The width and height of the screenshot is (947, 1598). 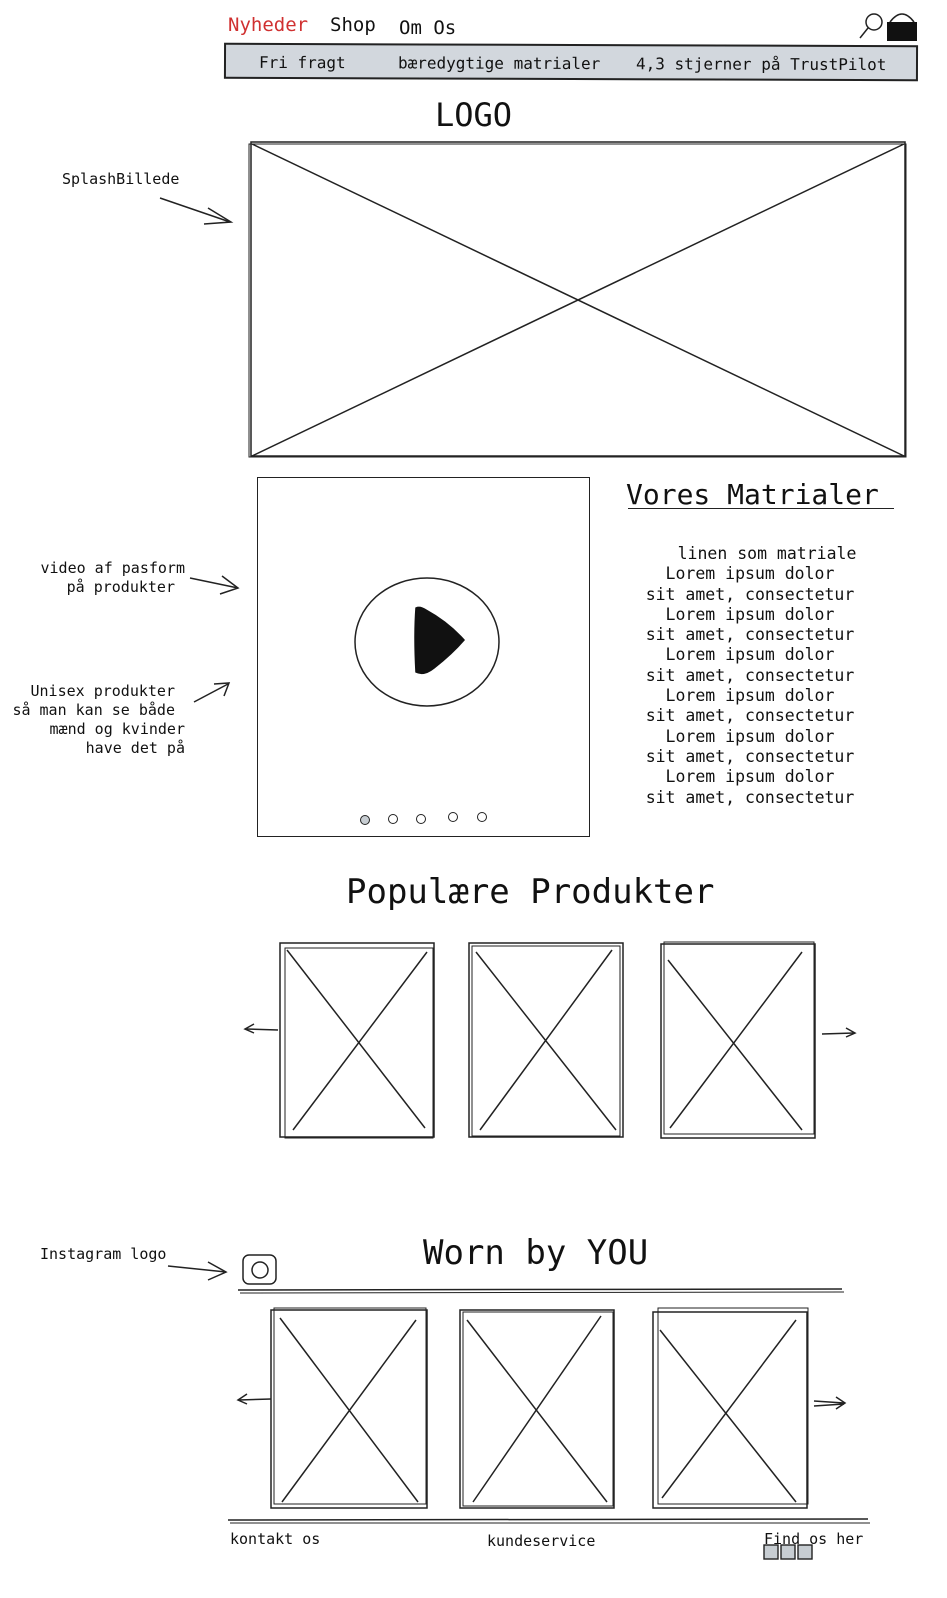 What do you see at coordinates (761, 508) in the screenshot?
I see `materials-title-underline` at bounding box center [761, 508].